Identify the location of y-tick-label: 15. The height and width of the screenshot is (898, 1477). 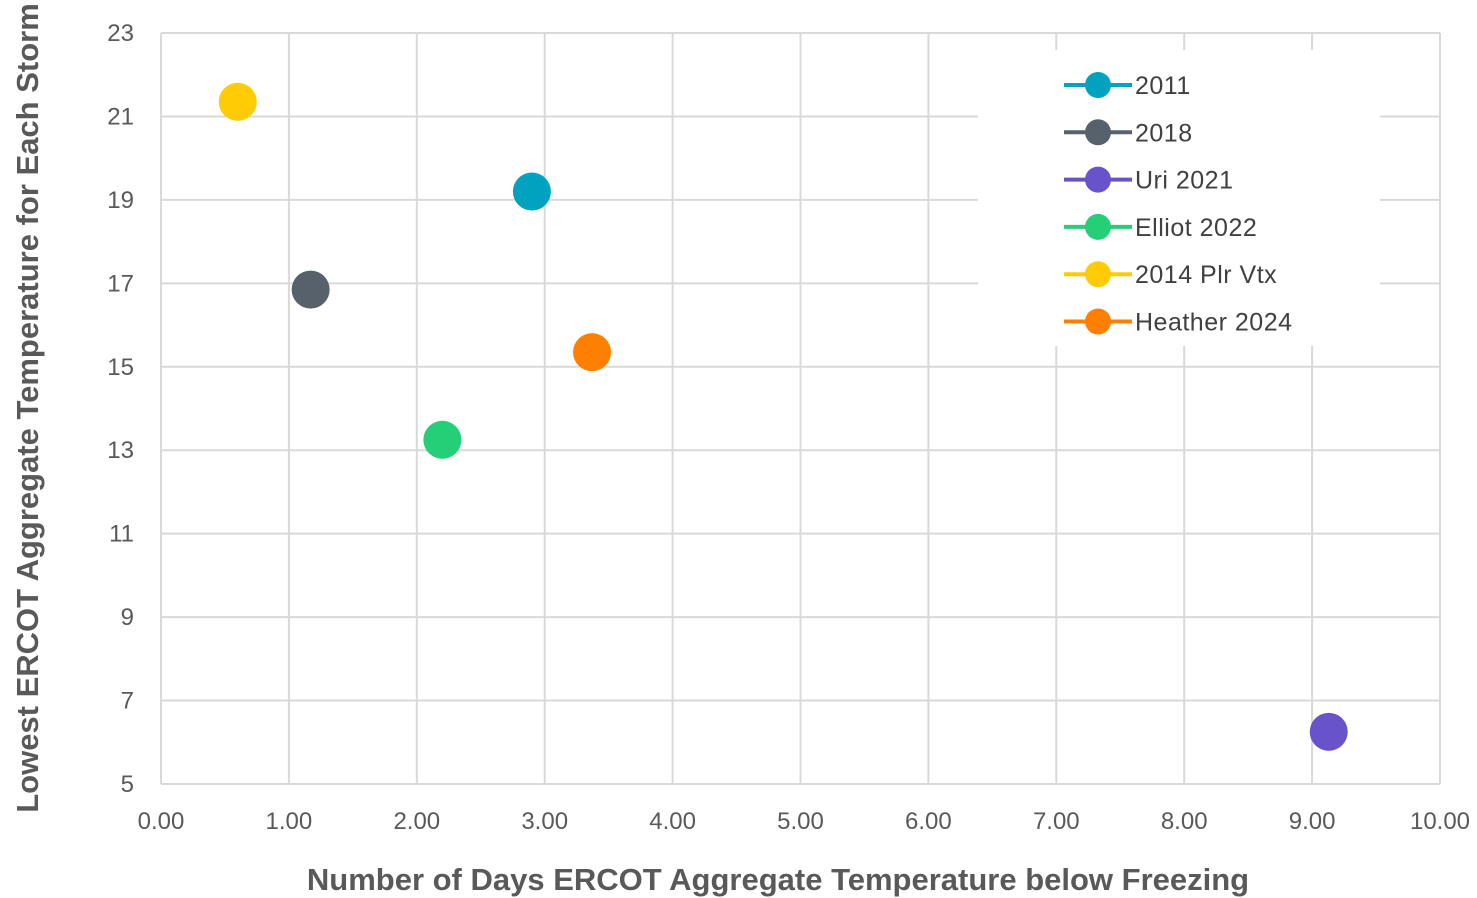
(120, 367).